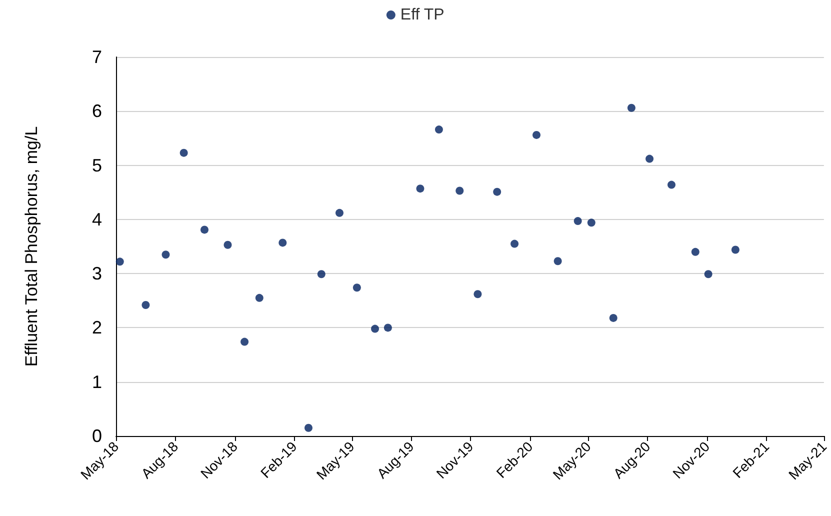 The image size is (831, 516). I want to click on y-tick-label: 1, so click(97, 382).